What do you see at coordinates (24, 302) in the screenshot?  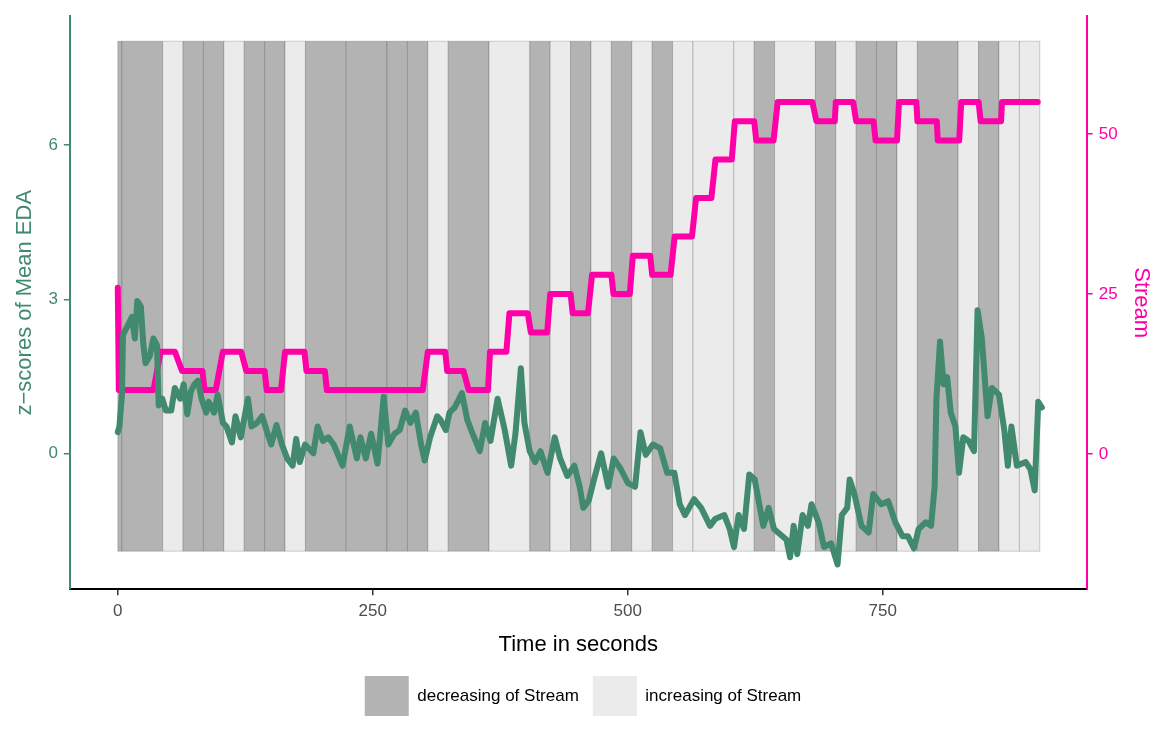 I see `y-axis-title: z−scores of Mean EDA` at bounding box center [24, 302].